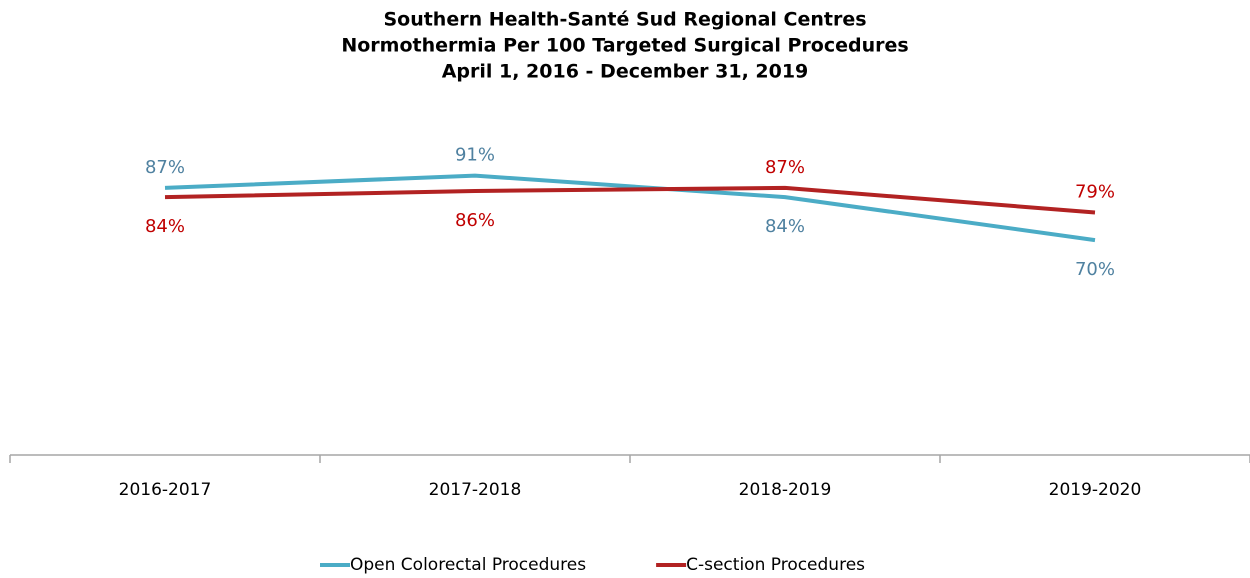  Describe the element at coordinates (475, 155) in the screenshot. I see `data-label: 91%` at that location.